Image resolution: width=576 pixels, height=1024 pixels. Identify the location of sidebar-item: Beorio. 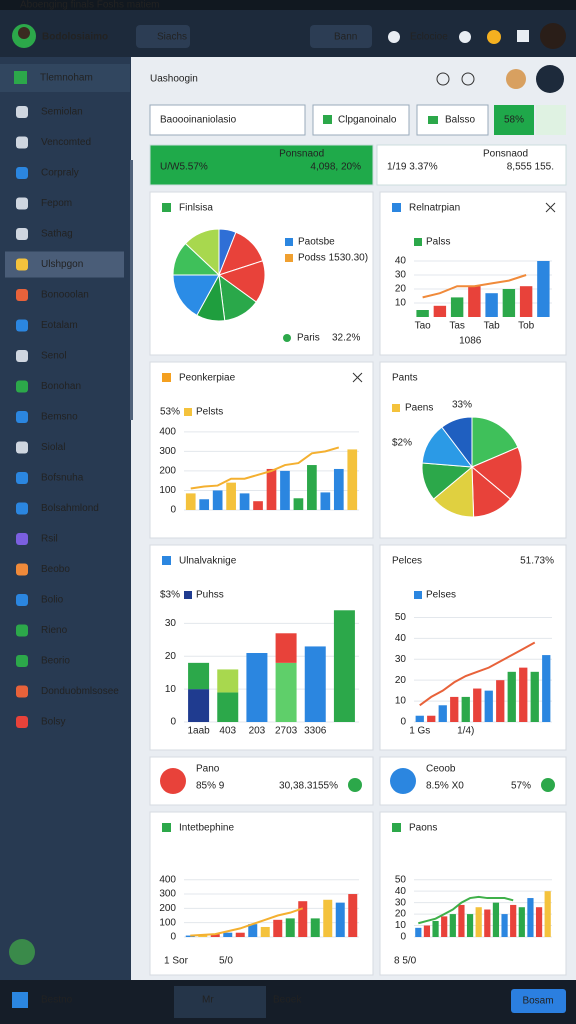
(55, 661).